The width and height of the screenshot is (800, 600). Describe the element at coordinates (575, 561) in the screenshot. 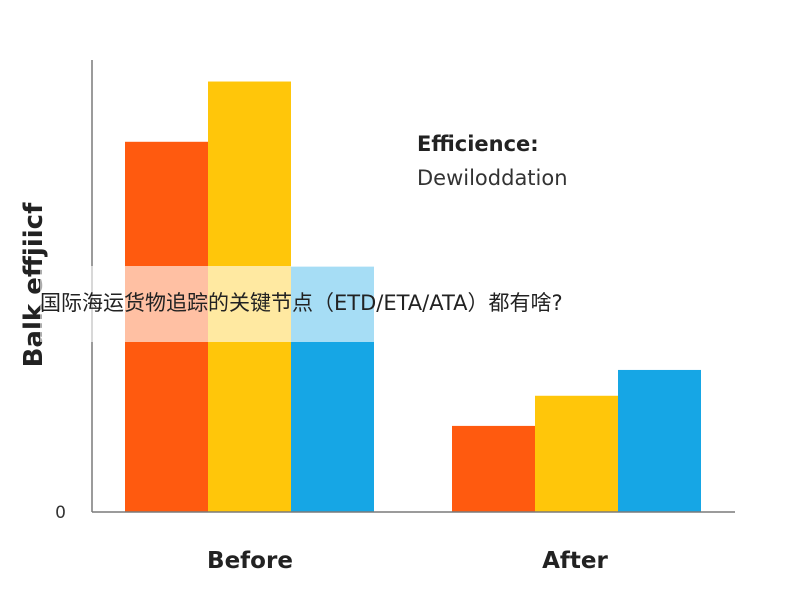

I see `x-category-label-after: After` at that location.